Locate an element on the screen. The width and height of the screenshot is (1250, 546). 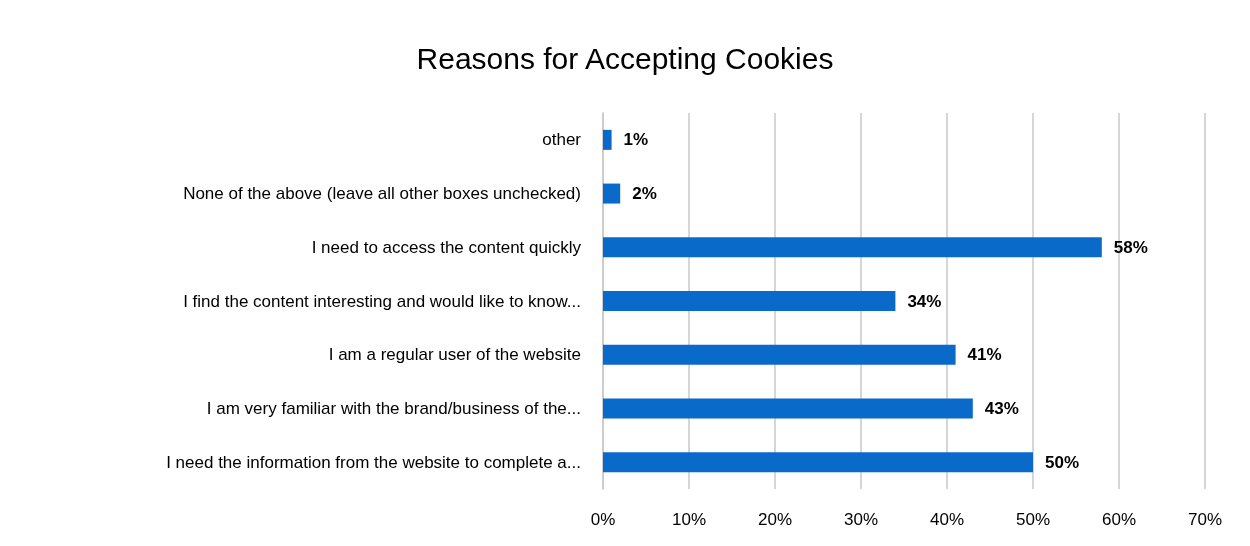
x-tick-label: 20% is located at coordinates (775, 519).